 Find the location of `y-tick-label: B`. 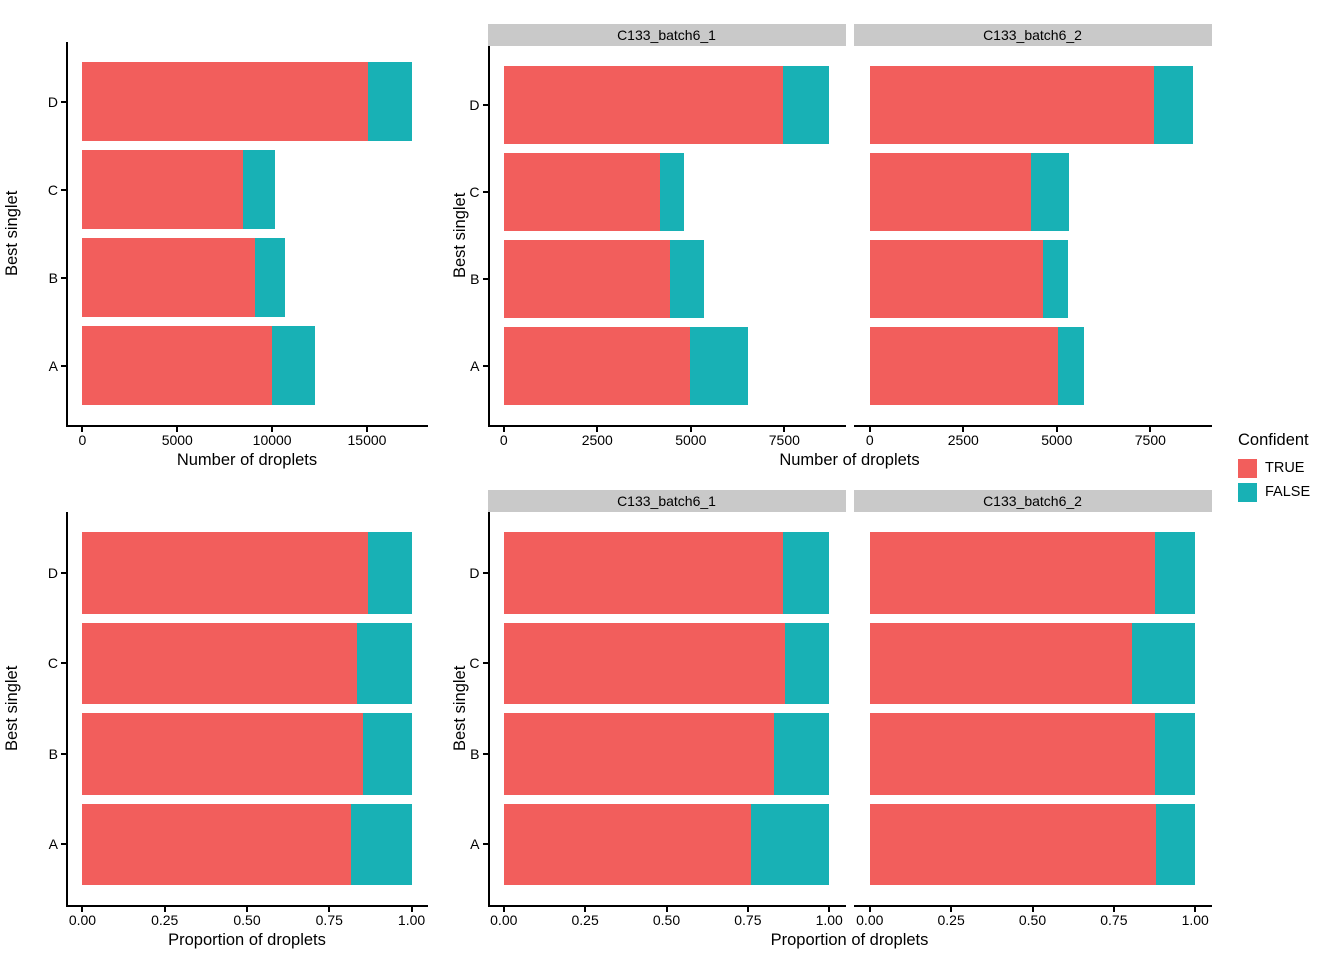

y-tick-label: B is located at coordinates (53, 753).